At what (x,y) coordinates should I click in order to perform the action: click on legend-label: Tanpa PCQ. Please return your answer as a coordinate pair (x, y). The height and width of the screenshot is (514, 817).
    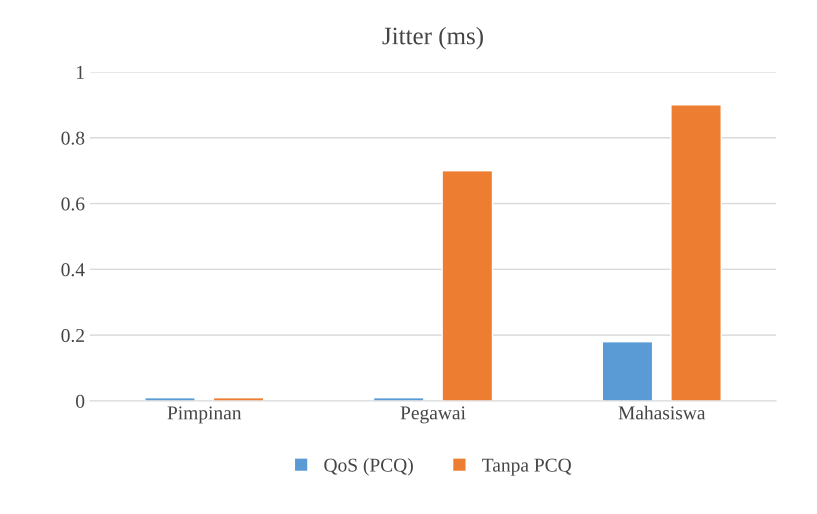
    Looking at the image, I should click on (527, 467).